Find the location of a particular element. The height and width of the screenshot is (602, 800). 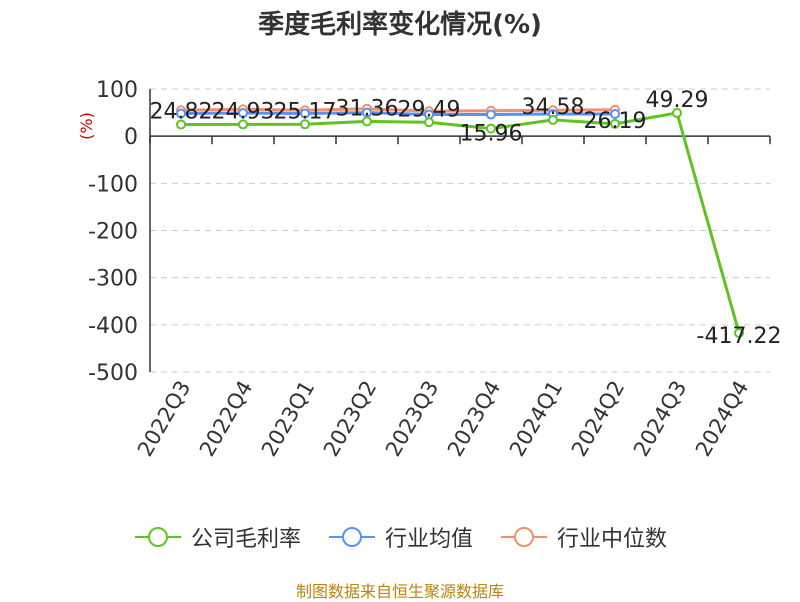

data-label: 24.93 is located at coordinates (243, 111).